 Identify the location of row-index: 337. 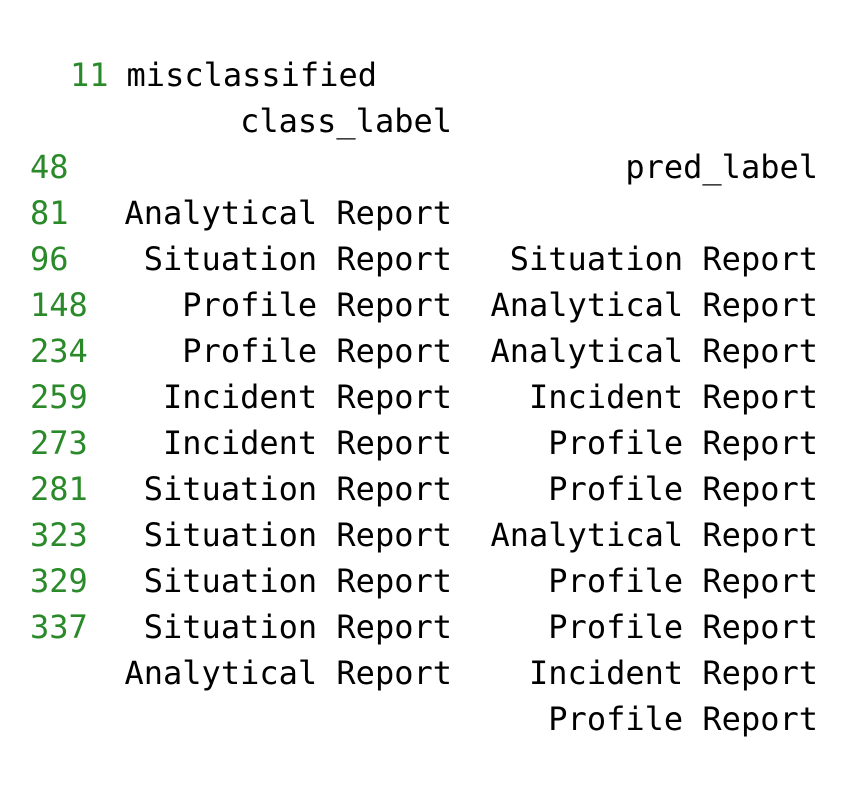
(59, 627).